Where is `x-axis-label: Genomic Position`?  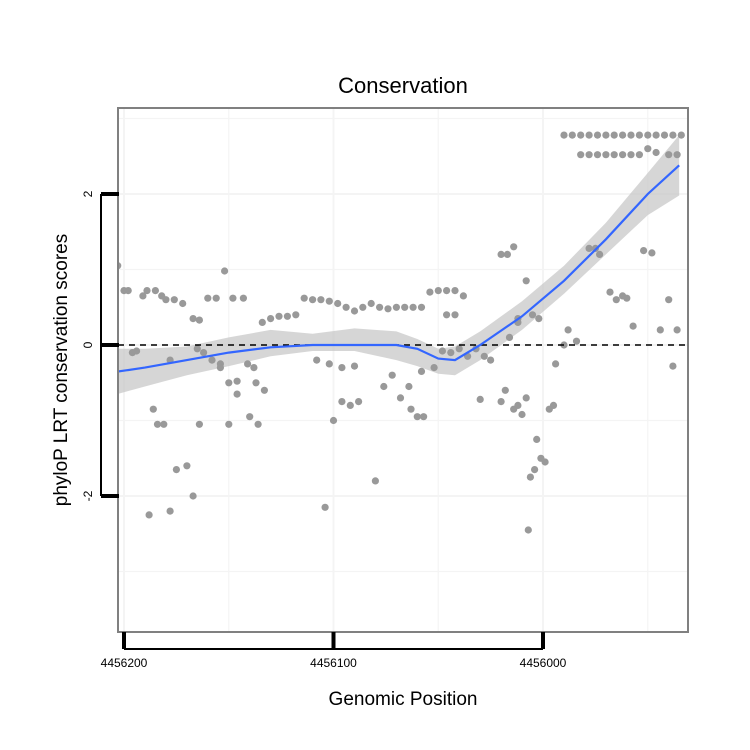
x-axis-label: Genomic Position is located at coordinates (403, 699).